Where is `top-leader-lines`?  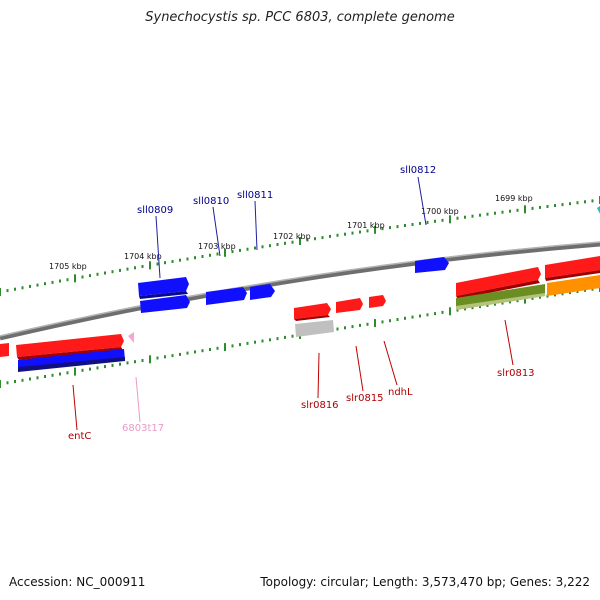 top-leader-lines is located at coordinates (291, 227).